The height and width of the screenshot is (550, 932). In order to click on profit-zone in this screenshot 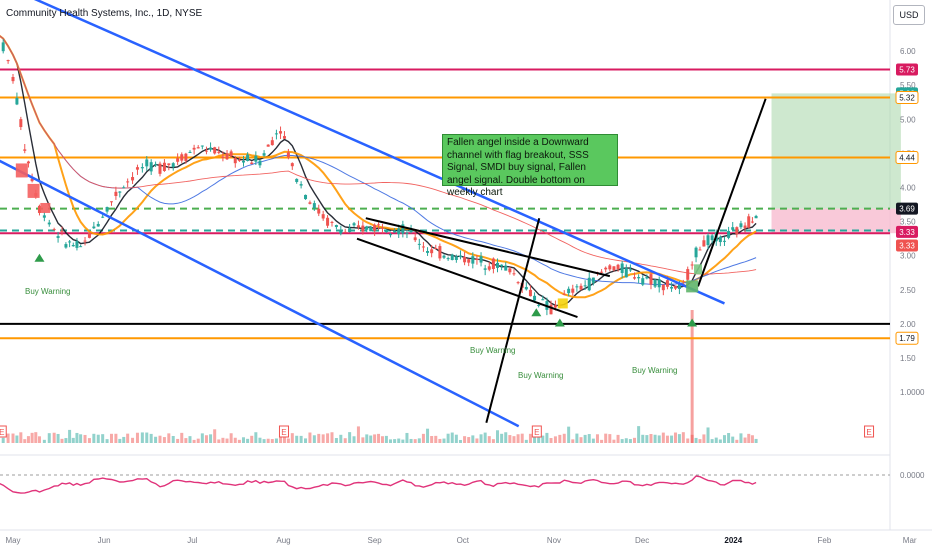, I will do `click(836, 151)`.